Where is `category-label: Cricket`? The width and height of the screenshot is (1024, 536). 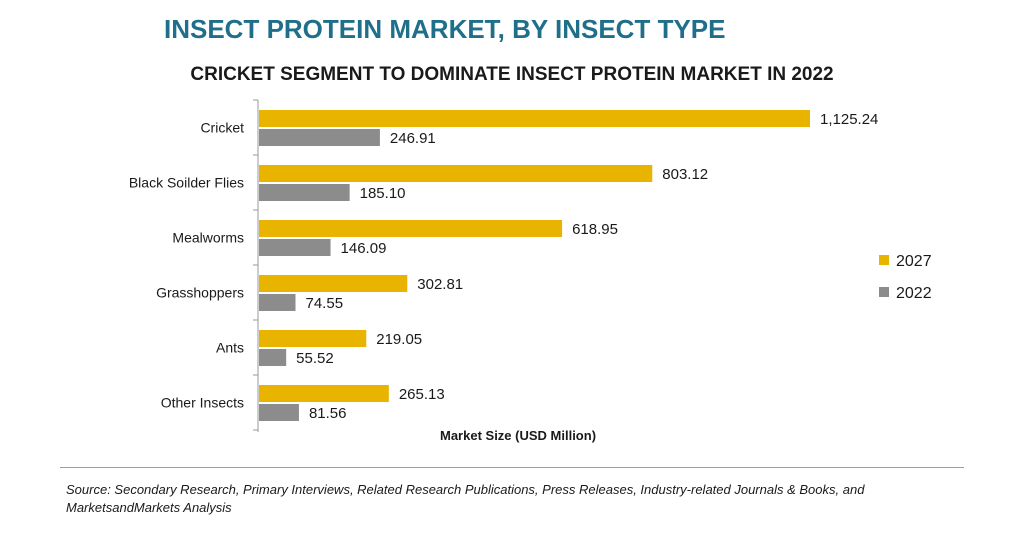 category-label: Cricket is located at coordinates (222, 128).